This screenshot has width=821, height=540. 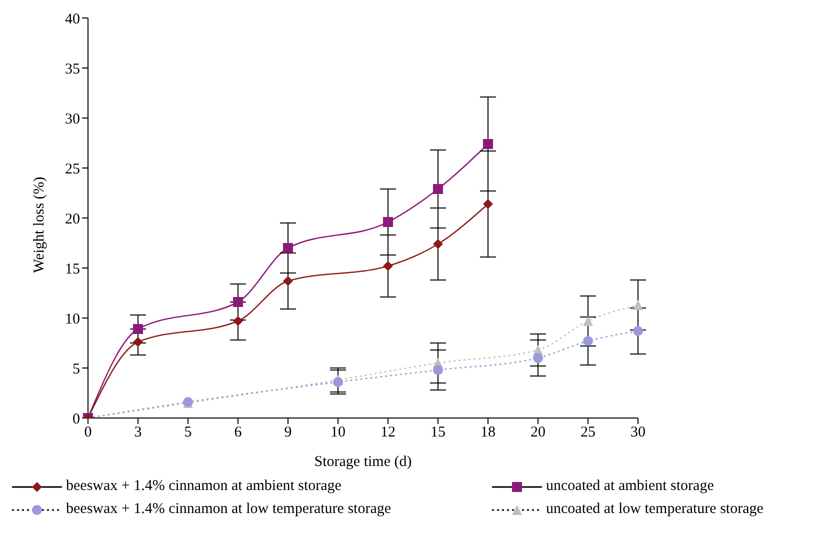 I want to click on y-tick-label: 0, so click(x=76, y=419).